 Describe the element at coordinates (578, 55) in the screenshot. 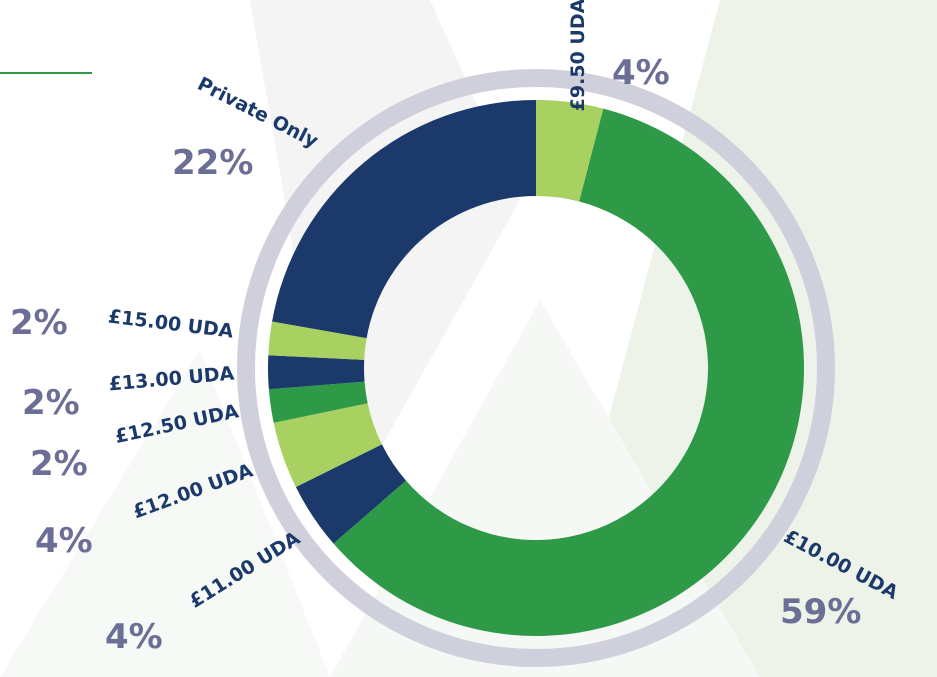

I see `segment-label: £9.50 UDA` at that location.